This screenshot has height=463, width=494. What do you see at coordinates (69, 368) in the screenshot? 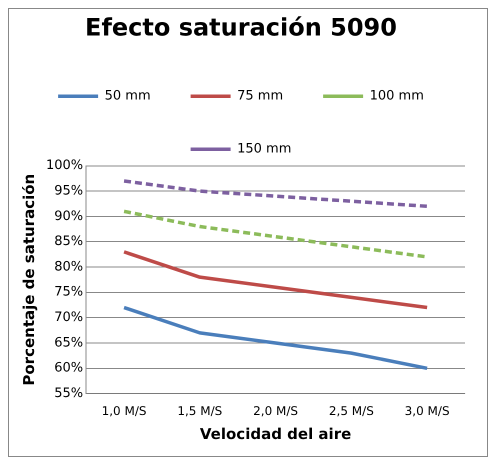
I see `y-tick-label: 60%` at bounding box center [69, 368].